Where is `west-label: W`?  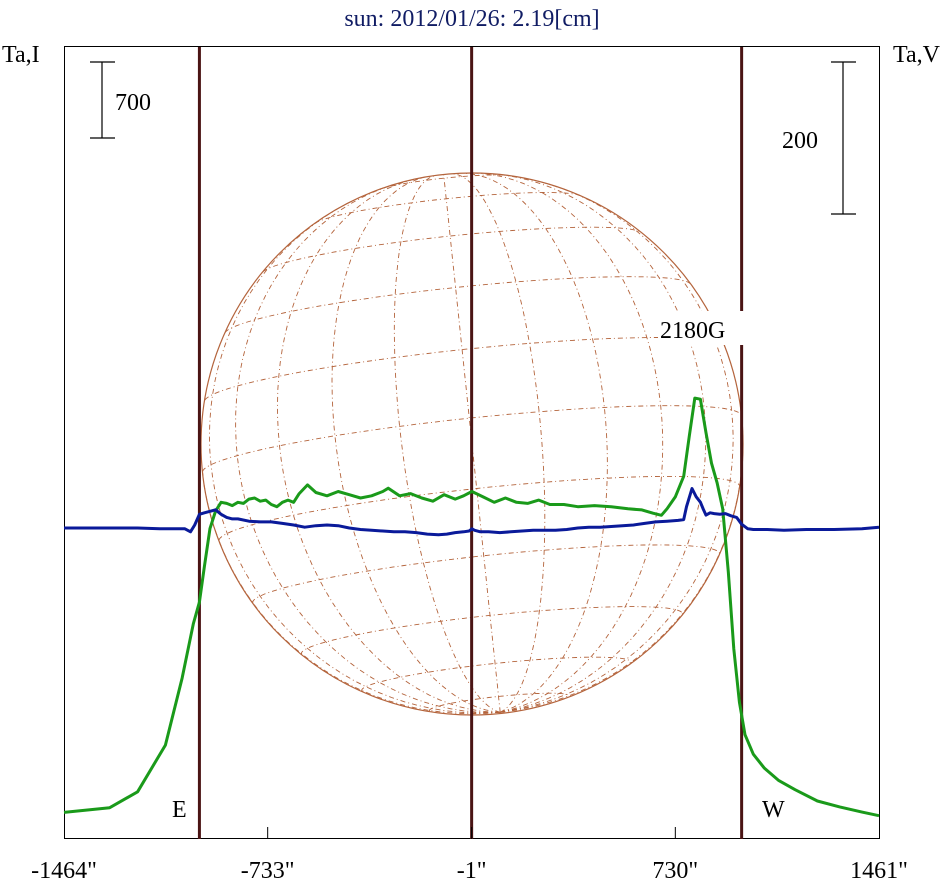 west-label: W is located at coordinates (773, 810).